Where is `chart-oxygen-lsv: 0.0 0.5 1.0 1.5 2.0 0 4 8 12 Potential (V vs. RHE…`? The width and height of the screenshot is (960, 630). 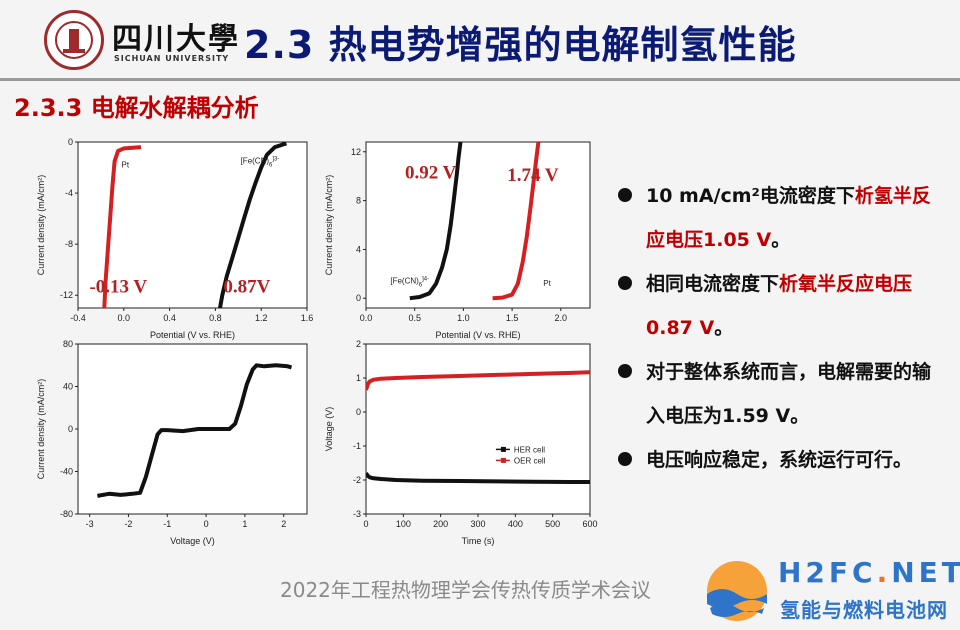 chart-oxygen-lsv: 0.0 0.5 1.0 1.5 2.0 0 4 8 12 Potential (V vs. RHE… is located at coordinates (458, 239).